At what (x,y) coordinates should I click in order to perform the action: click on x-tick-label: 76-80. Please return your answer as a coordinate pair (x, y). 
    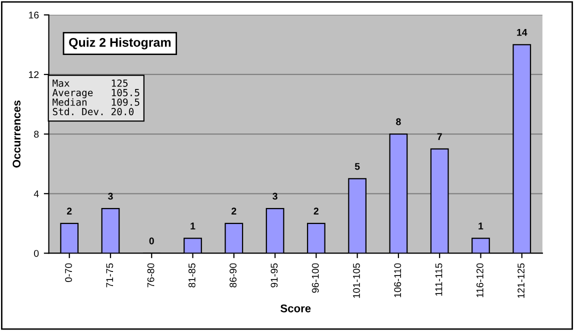
    Looking at the image, I should click on (150, 275).